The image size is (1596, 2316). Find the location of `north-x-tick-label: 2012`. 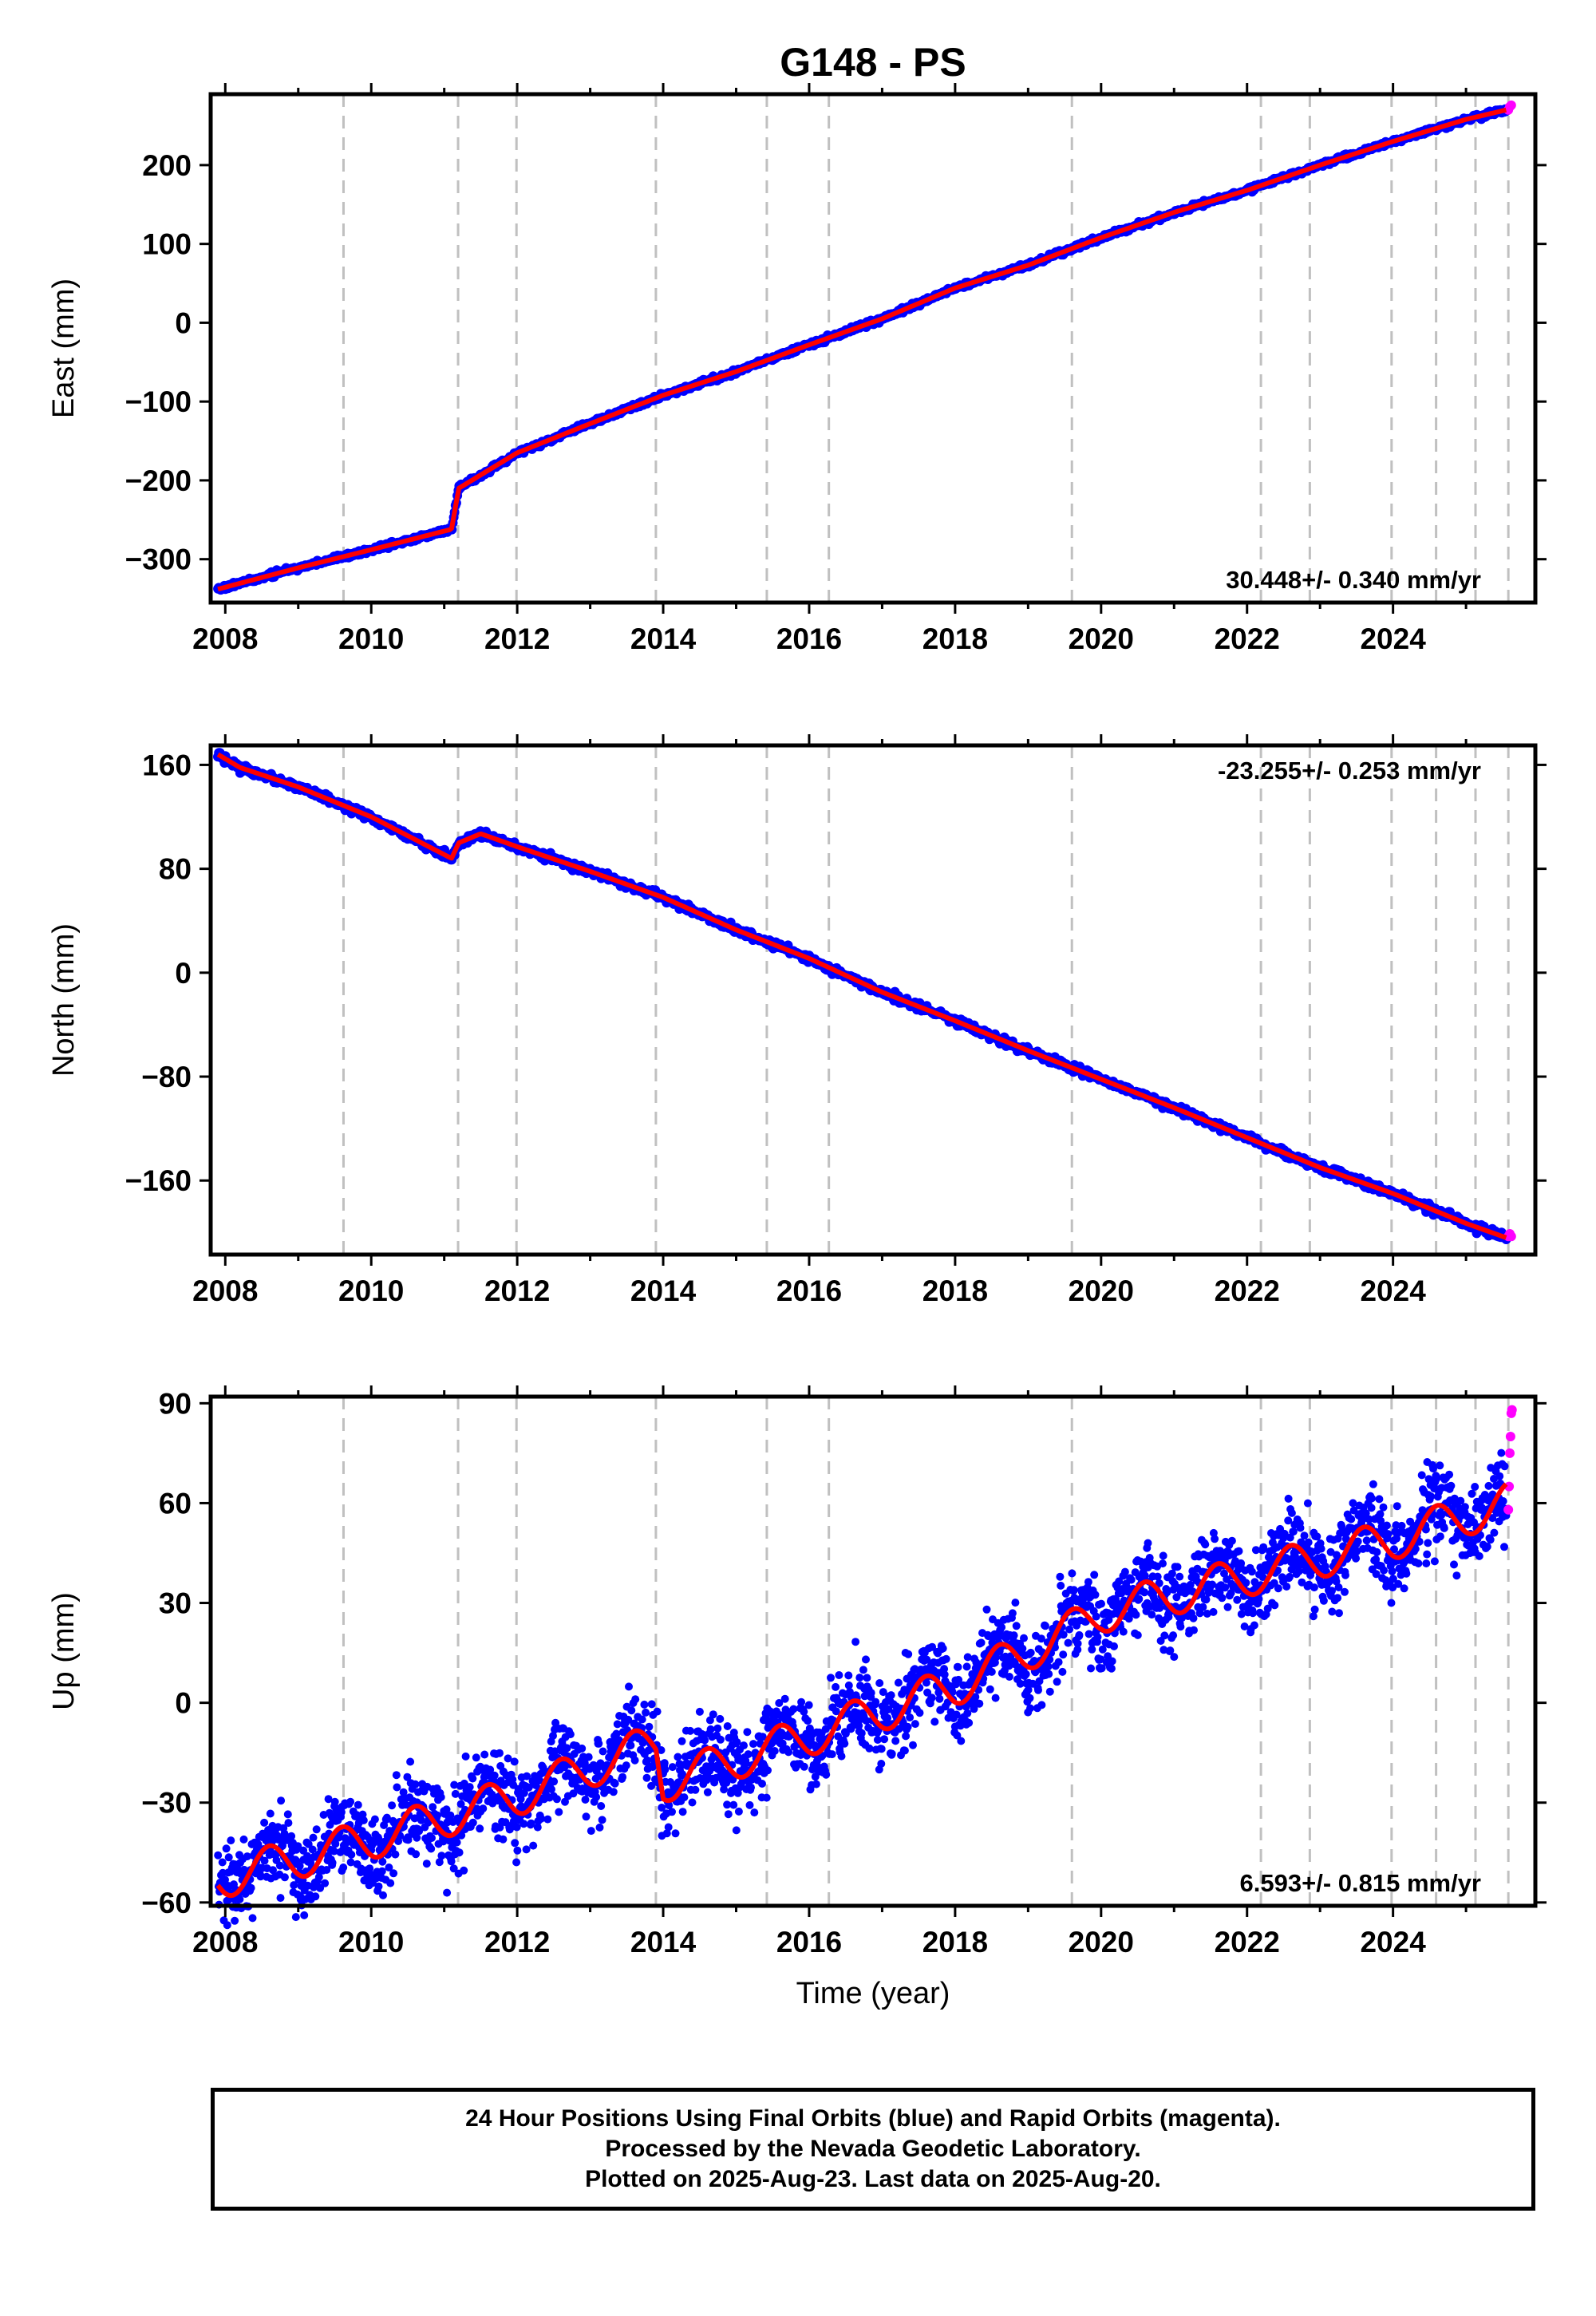

north-x-tick-label: 2012 is located at coordinates (517, 1291).